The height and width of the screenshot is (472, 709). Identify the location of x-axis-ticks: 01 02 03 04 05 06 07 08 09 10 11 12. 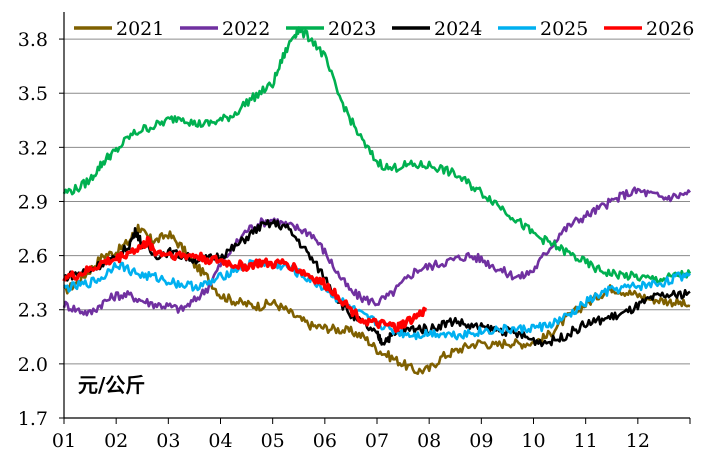
(371, 435).